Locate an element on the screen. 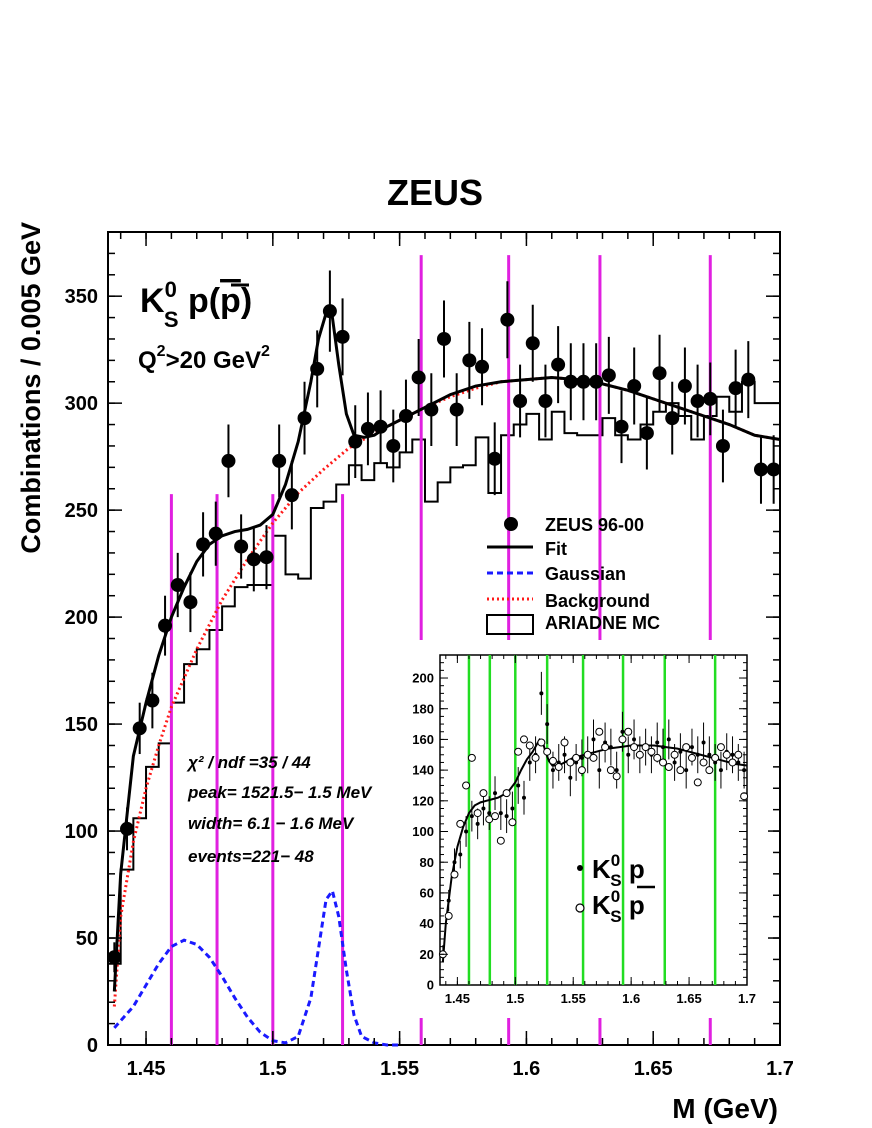 The image size is (872, 1128). x-tick-label: 1.7 is located at coordinates (747, 998).